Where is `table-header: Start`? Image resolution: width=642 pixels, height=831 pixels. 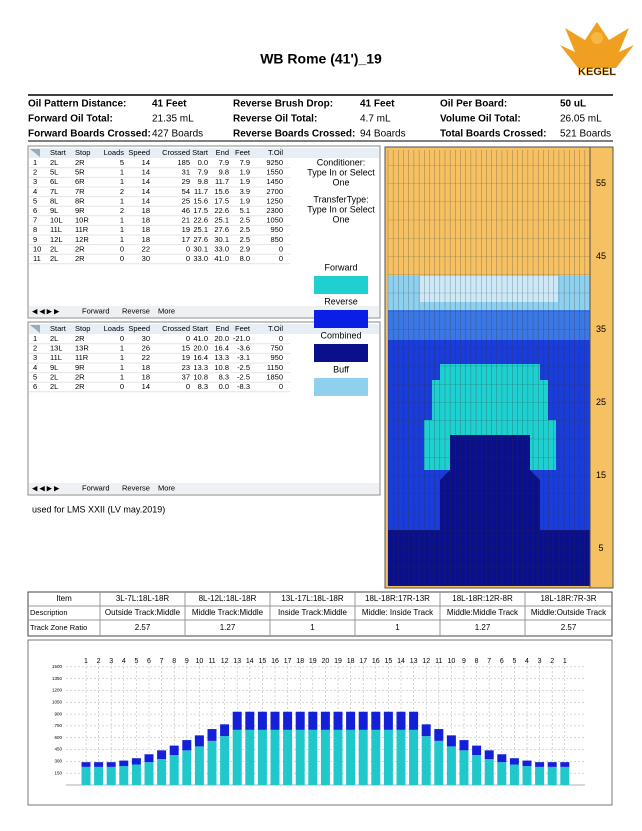 table-header: Start is located at coordinates (200, 328).